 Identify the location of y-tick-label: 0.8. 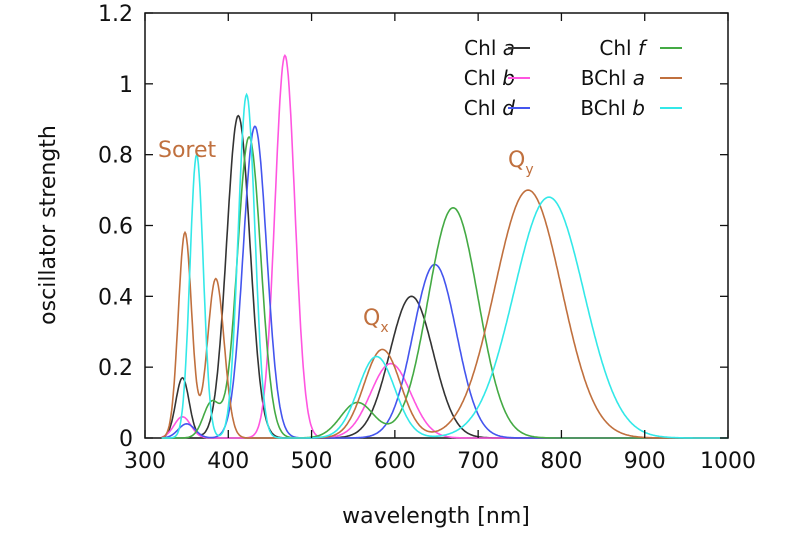
(115, 156).